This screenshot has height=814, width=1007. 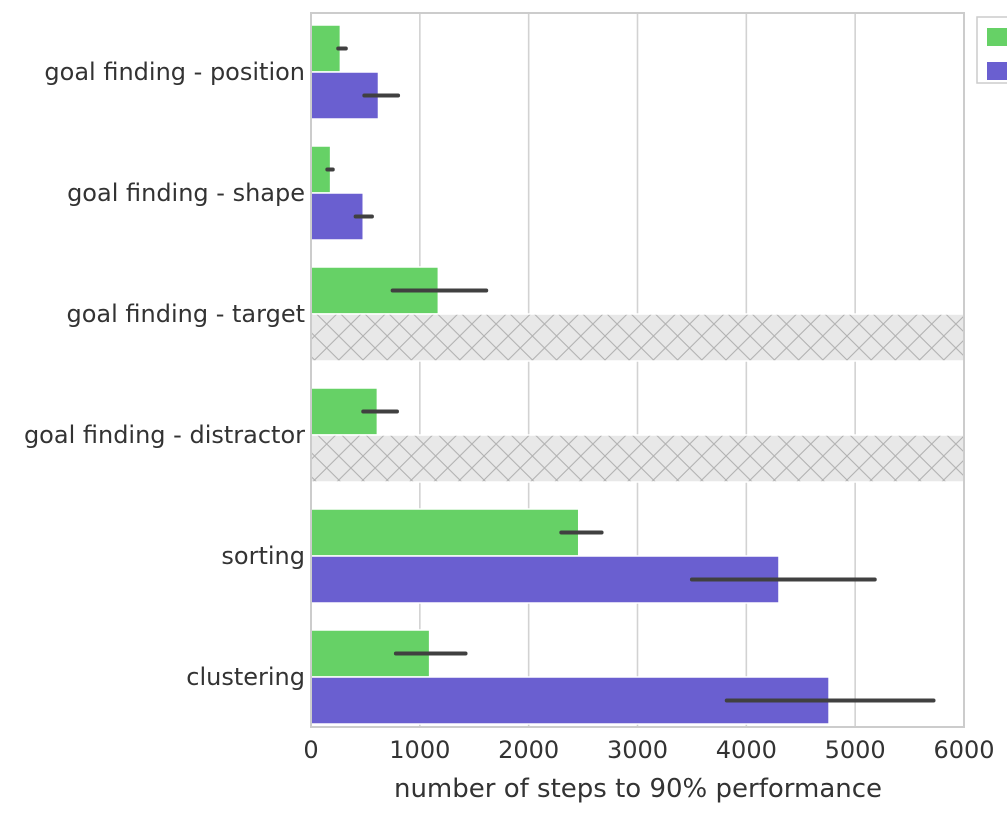 I want to click on category-label: sorting, so click(x=263, y=556).